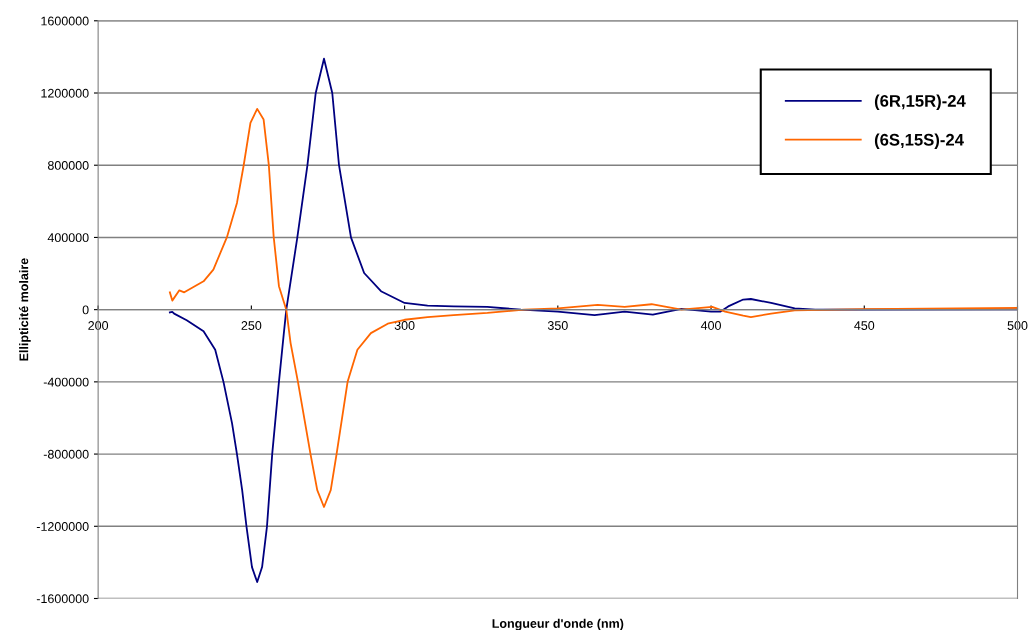  Describe the element at coordinates (557, 325) in the screenshot. I see `x-tick-label: 350` at that location.